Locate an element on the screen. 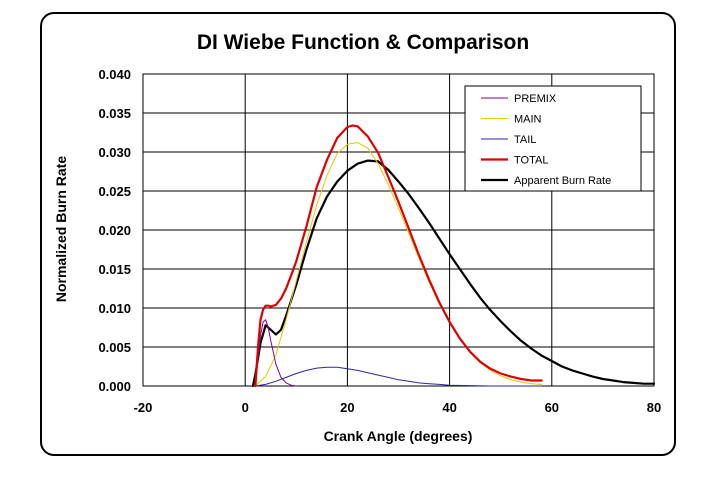 The image size is (720, 480). x-tick-label: -20 is located at coordinates (143, 407).